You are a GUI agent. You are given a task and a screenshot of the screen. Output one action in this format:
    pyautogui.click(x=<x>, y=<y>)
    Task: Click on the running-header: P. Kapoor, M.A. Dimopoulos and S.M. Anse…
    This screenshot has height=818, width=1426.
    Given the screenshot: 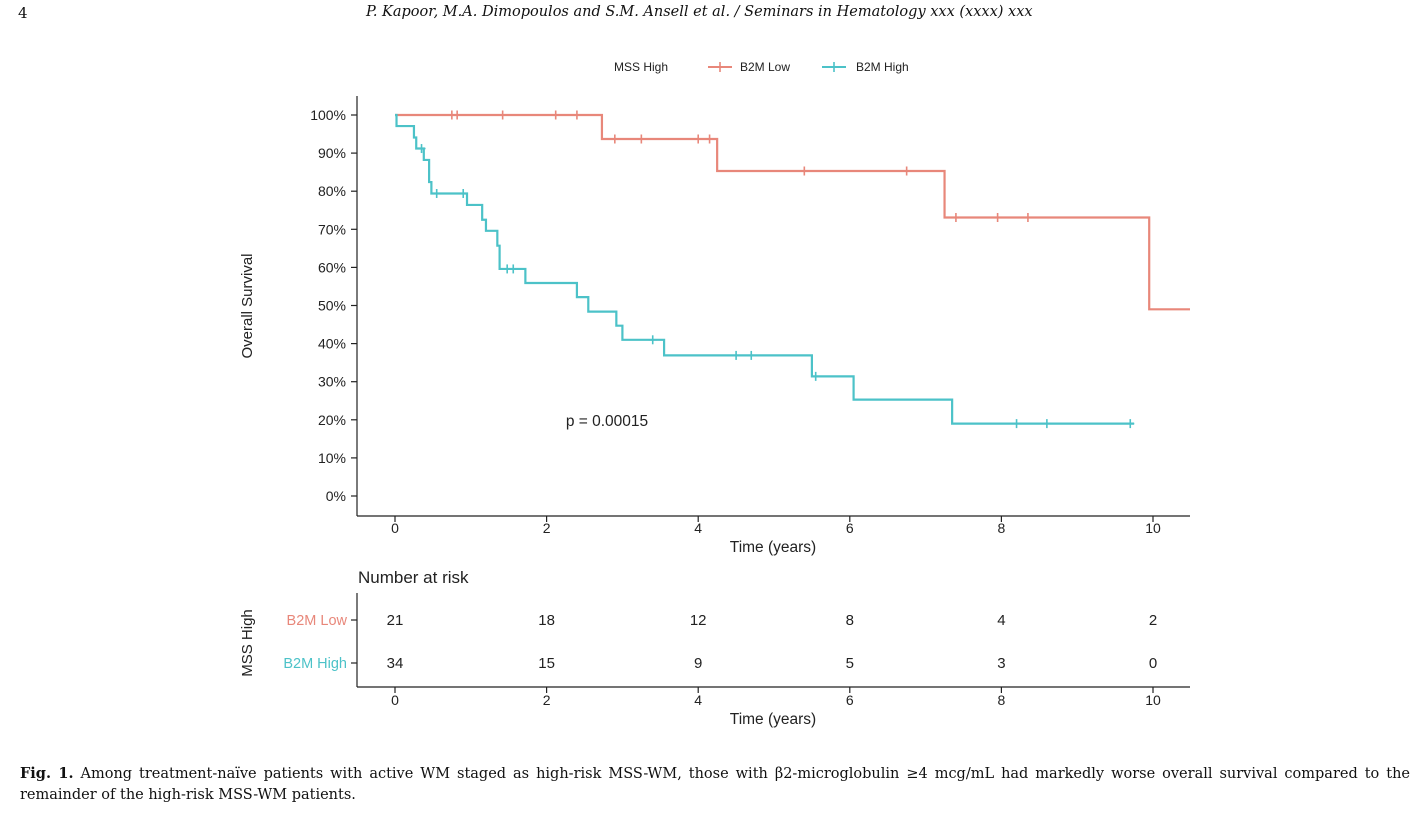 What is the action you would take?
    pyautogui.click(x=699, y=12)
    